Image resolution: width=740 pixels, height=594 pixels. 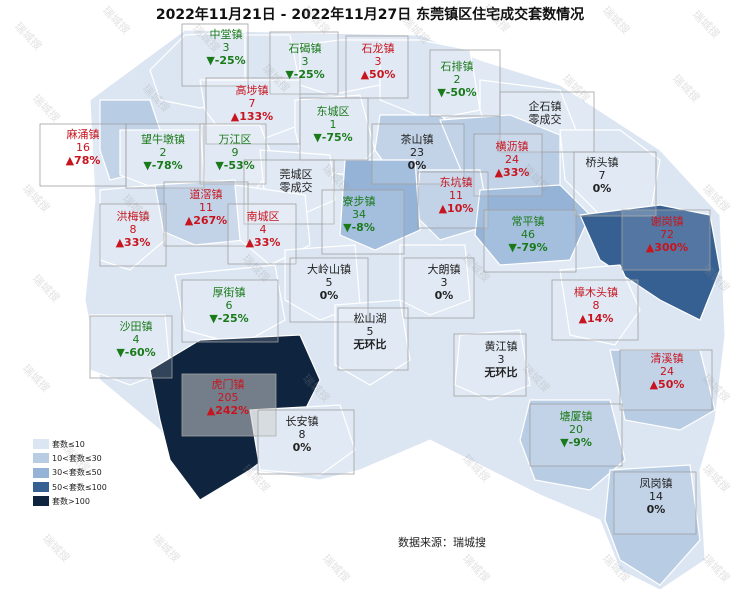 I want to click on town-count: 72, so click(x=667, y=234).